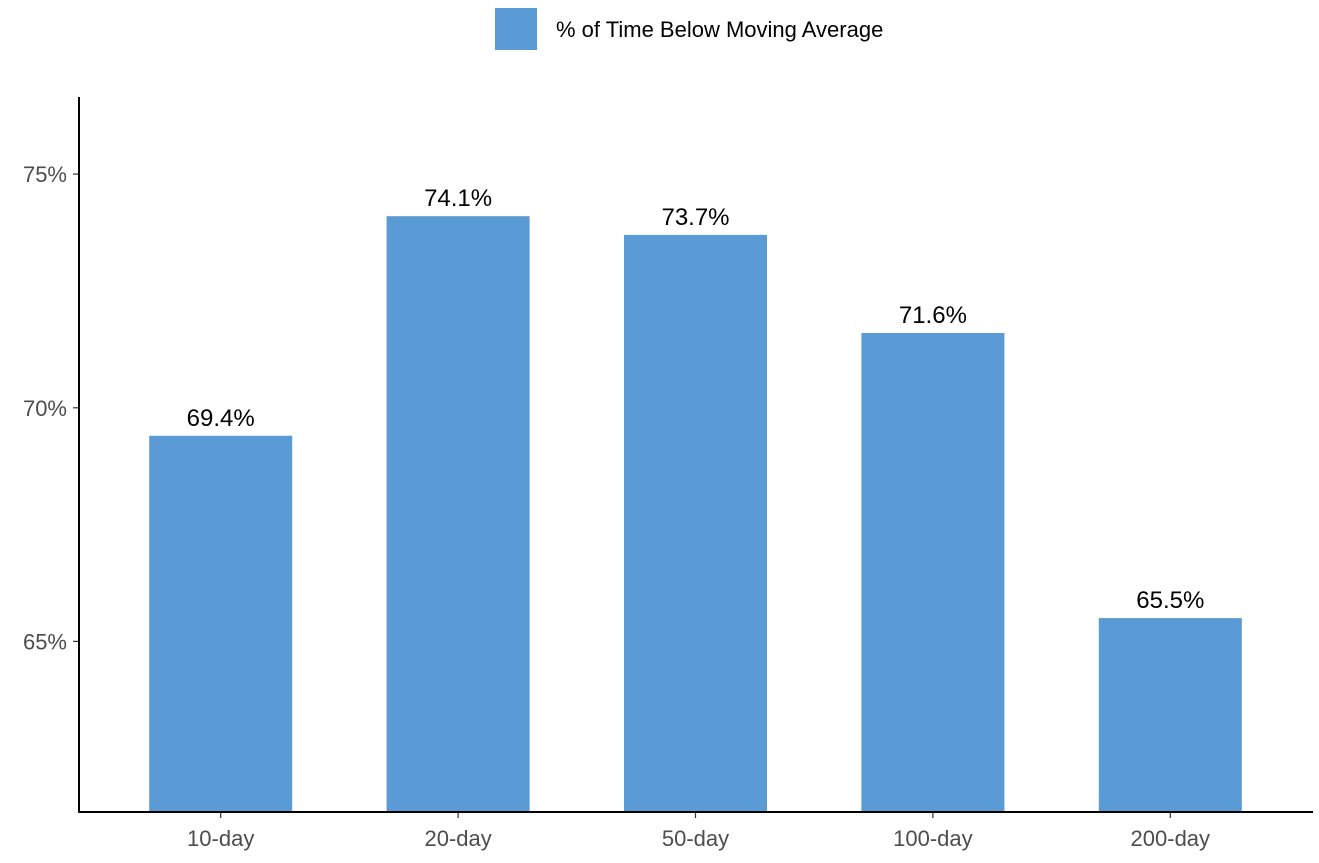  Describe the element at coordinates (1171, 838) in the screenshot. I see `x-tick-label: 200-day` at that location.